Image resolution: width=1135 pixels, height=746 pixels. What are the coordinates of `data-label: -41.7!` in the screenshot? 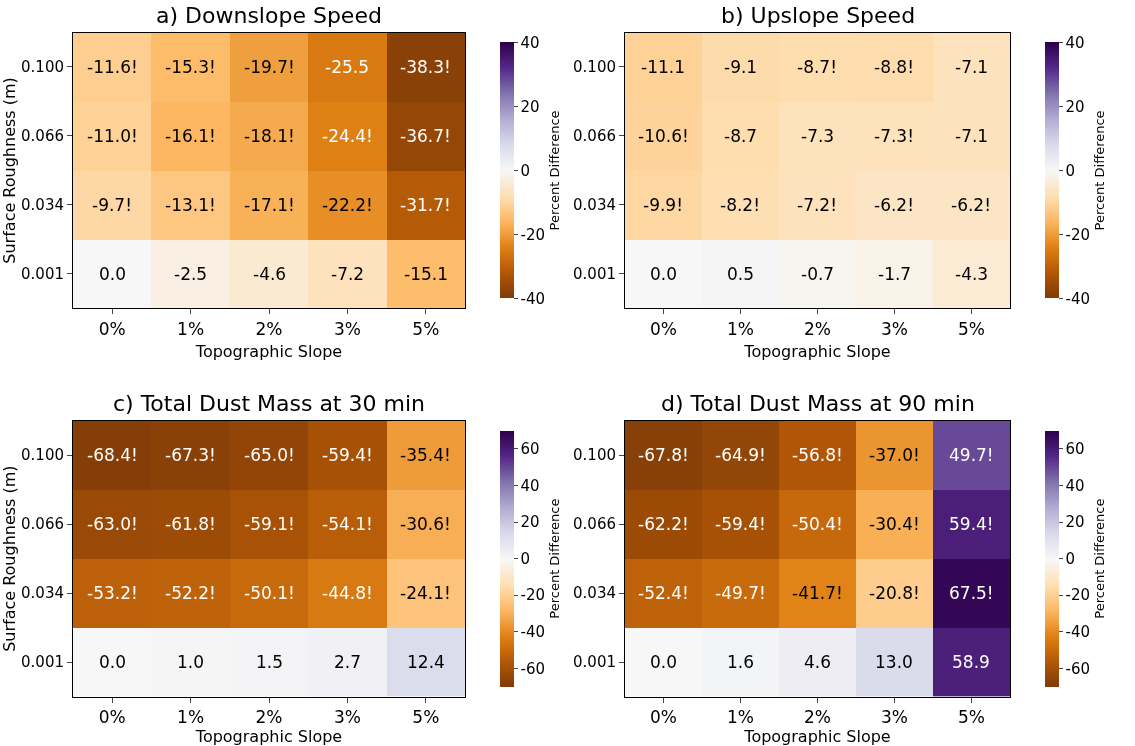 It's located at (817, 593).